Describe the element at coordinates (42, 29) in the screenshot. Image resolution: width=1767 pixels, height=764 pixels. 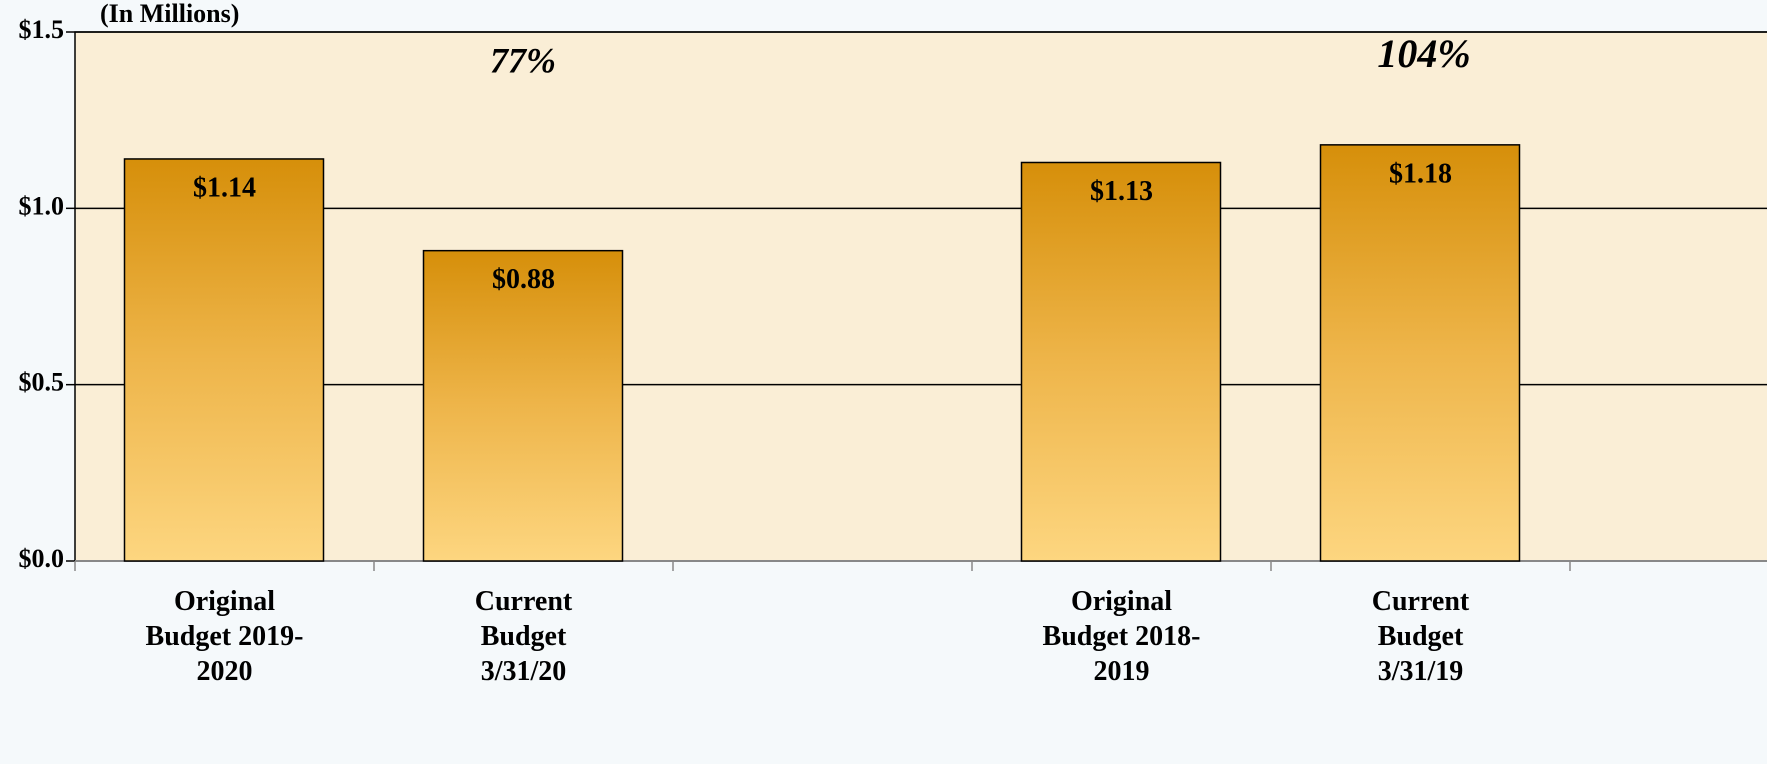
I see `y-tick-label: $1.5` at that location.